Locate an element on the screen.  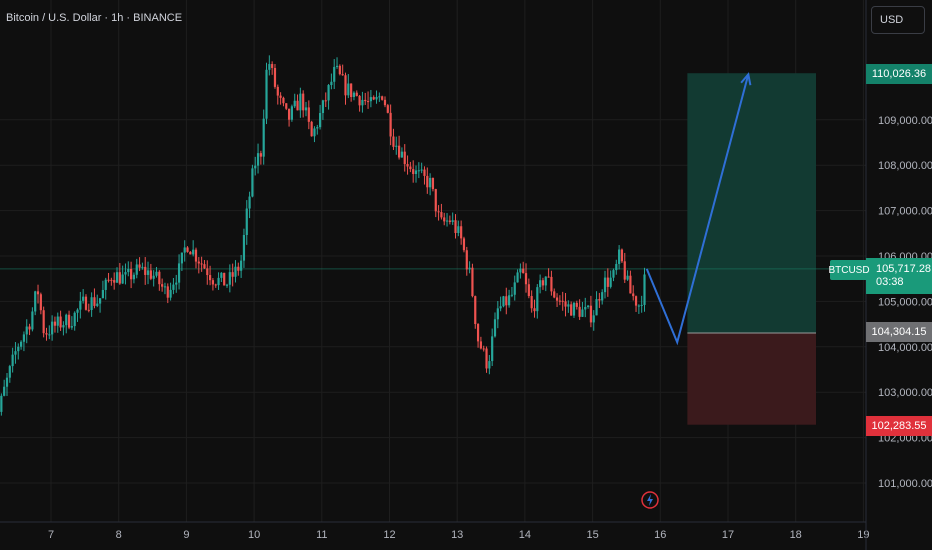
last-price-value: 105,717.28 is located at coordinates (904, 269).